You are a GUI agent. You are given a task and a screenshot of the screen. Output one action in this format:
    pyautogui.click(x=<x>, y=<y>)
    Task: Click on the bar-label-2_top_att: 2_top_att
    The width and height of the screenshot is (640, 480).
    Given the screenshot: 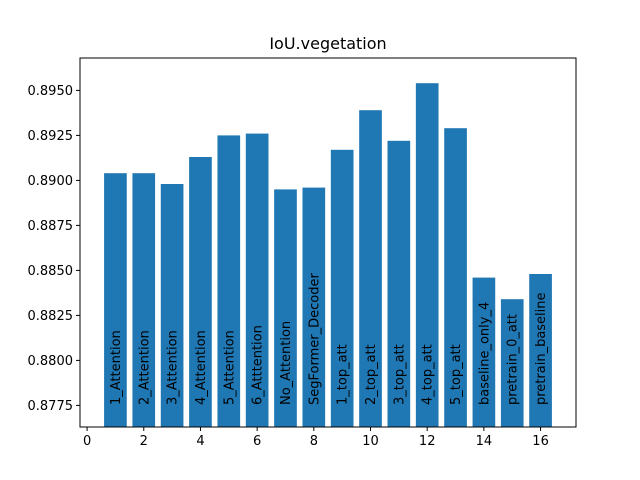 What is the action you would take?
    pyautogui.click(x=371, y=374)
    